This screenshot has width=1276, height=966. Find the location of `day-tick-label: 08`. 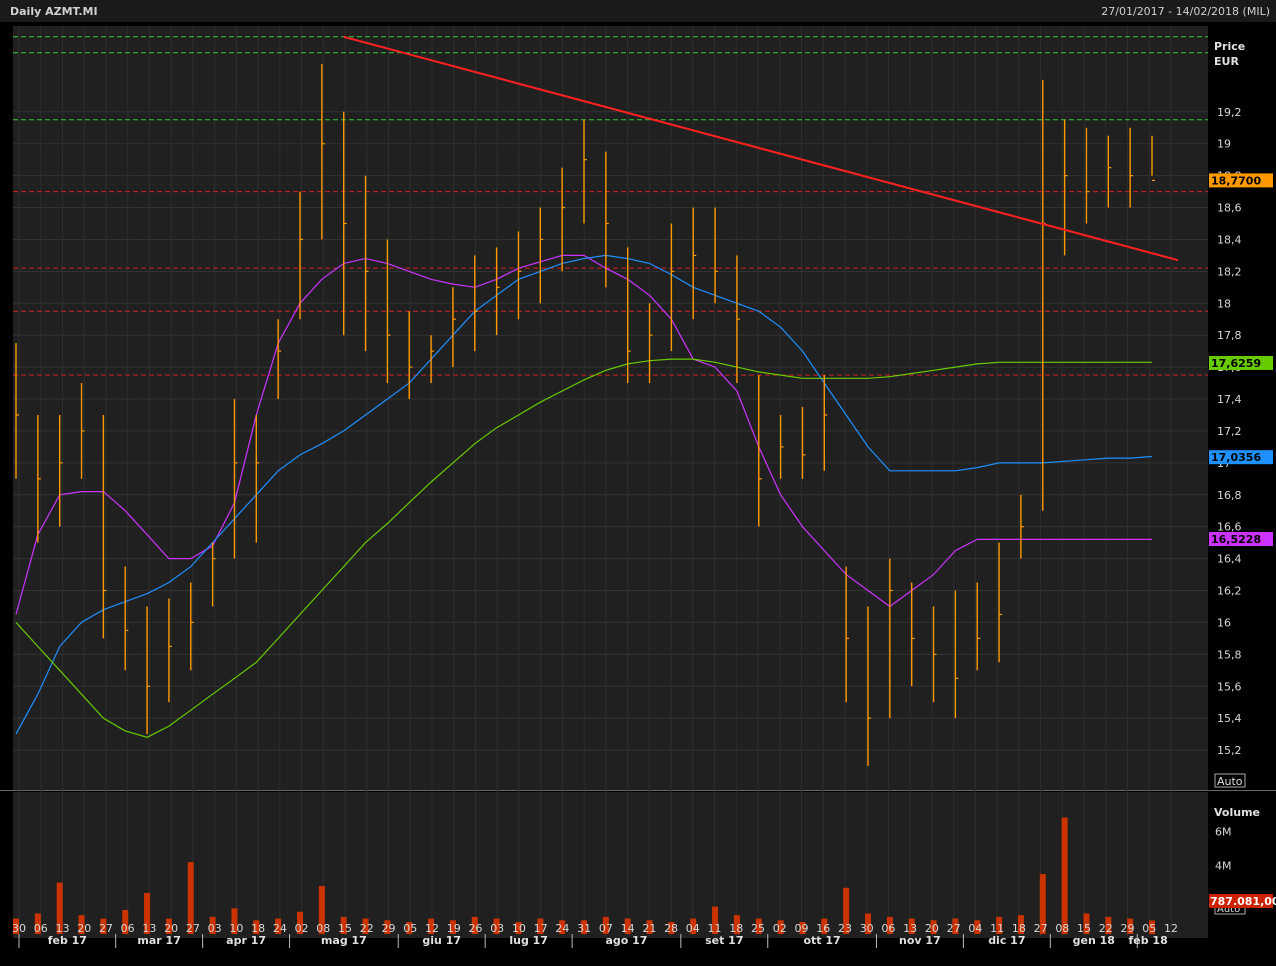

day-tick-label: 08 is located at coordinates (1062, 928).